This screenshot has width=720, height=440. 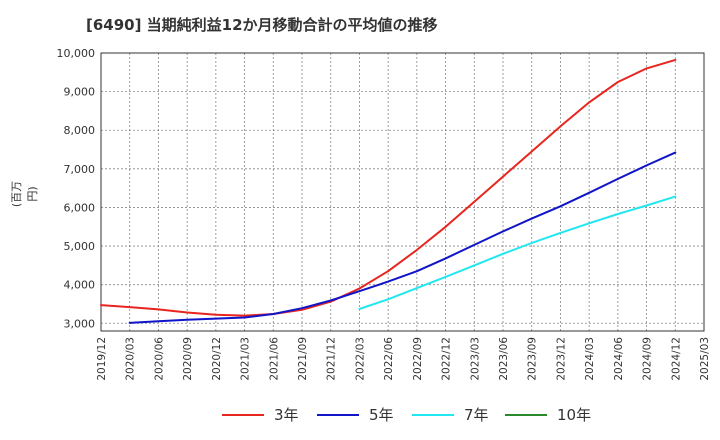 I want to click on legend-label: 5年, so click(x=381, y=415).